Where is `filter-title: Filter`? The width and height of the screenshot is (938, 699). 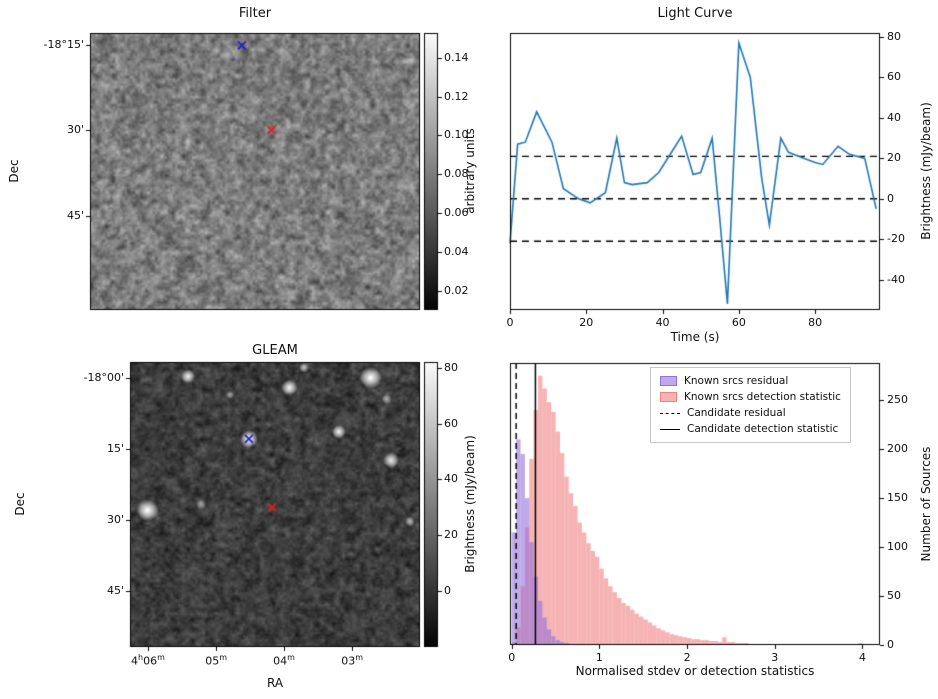
filter-title: Filter is located at coordinates (255, 13).